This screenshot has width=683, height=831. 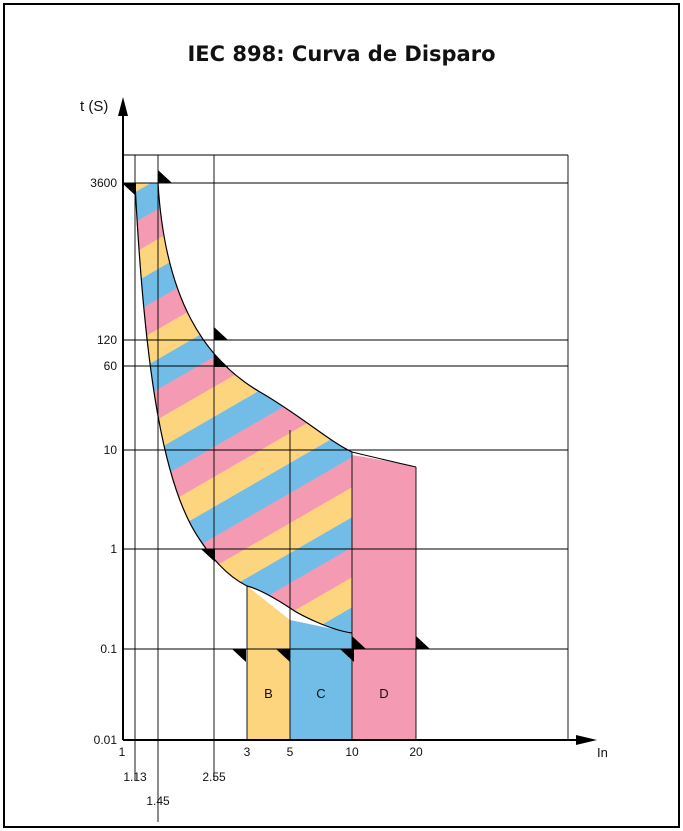 I want to click on zone-b-label: B, so click(x=268, y=693).